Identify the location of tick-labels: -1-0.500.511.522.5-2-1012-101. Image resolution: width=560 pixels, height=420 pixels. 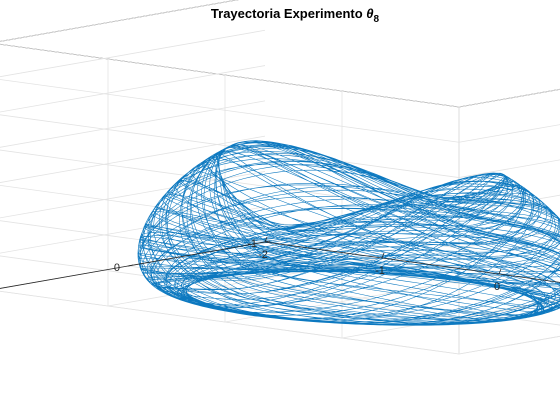
(307, 265).